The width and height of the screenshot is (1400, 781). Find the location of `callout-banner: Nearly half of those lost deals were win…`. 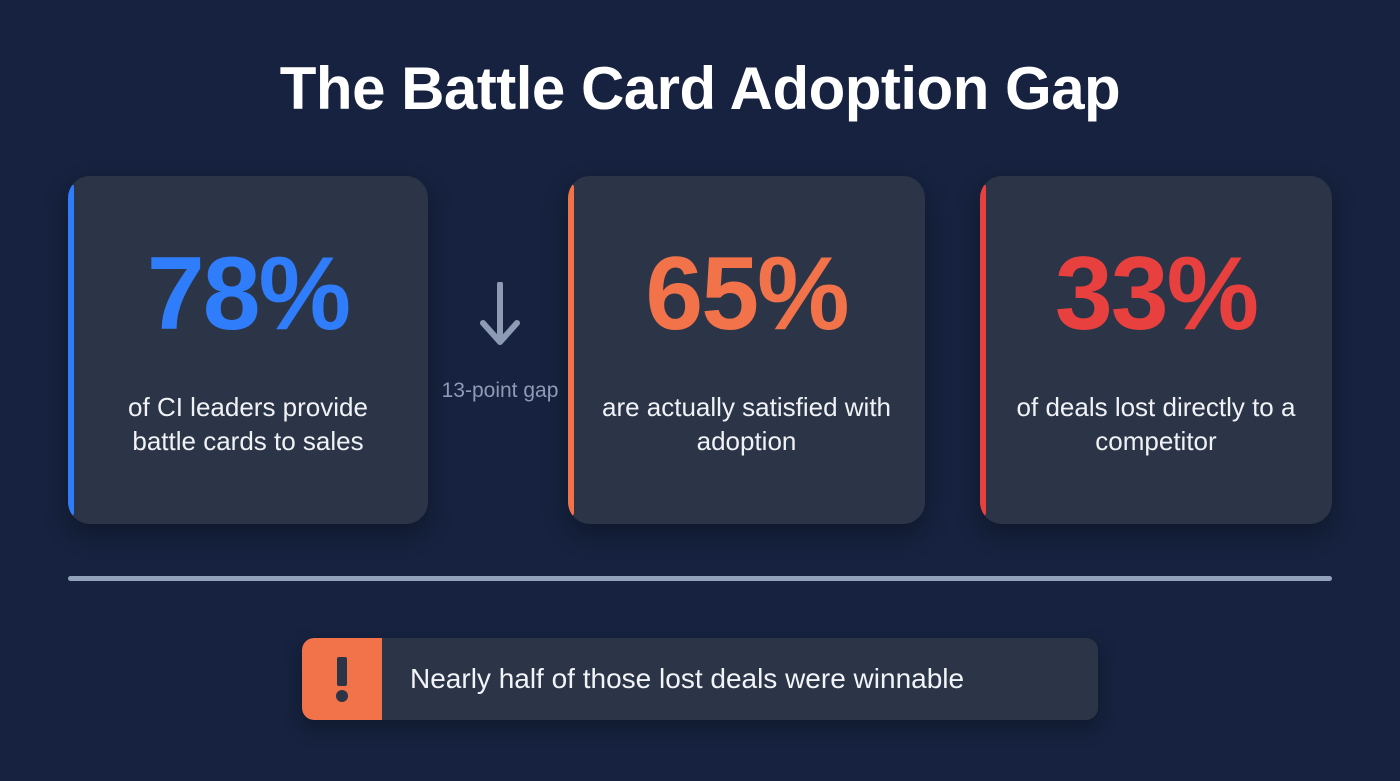

callout-banner: Nearly half of those lost deals were win… is located at coordinates (700, 679).